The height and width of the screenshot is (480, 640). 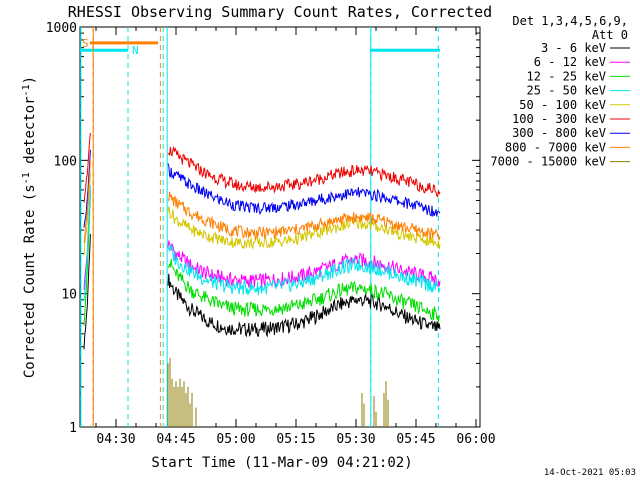 I want to click on x-tick-label: 04:45, so click(x=175, y=439).